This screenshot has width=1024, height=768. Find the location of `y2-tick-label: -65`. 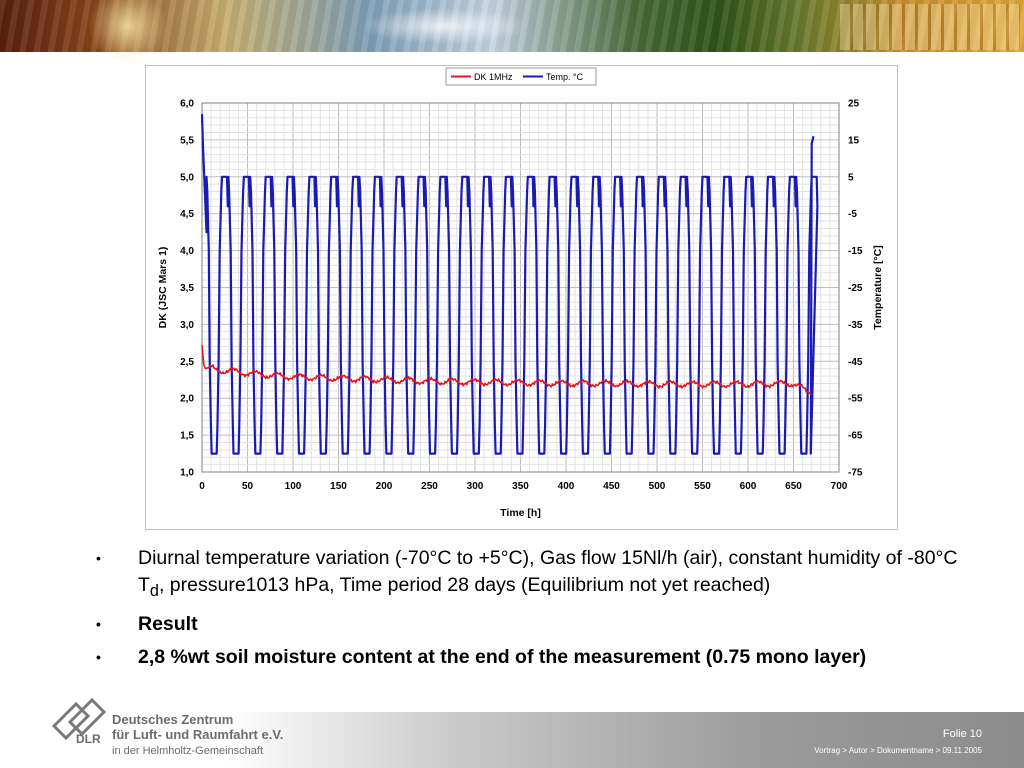

y2-tick-label: -65 is located at coordinates (855, 436).